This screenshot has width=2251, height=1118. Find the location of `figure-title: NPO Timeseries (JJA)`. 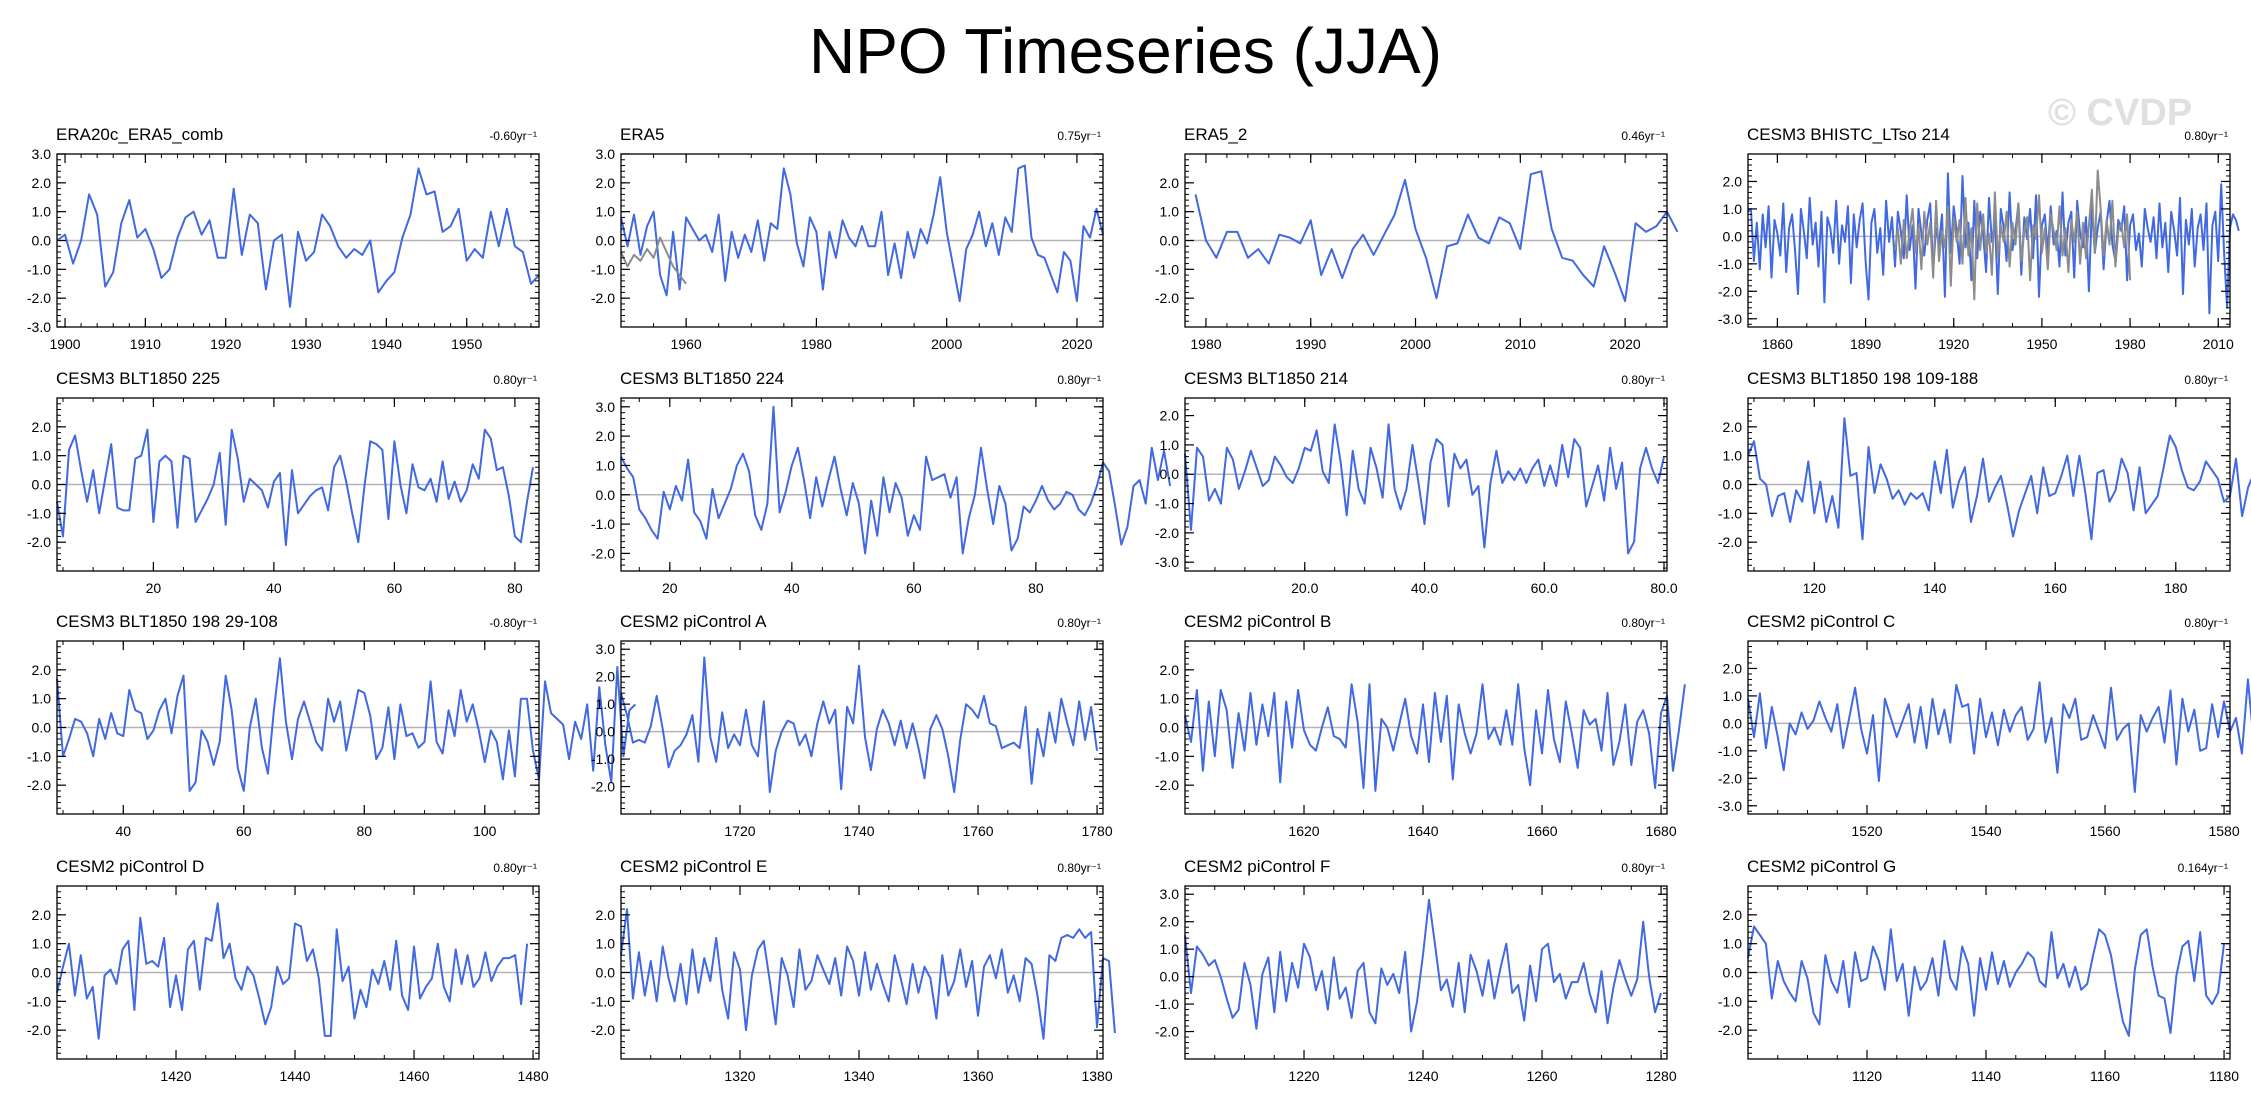

figure-title: NPO Timeseries (JJA) is located at coordinates (1125, 51).